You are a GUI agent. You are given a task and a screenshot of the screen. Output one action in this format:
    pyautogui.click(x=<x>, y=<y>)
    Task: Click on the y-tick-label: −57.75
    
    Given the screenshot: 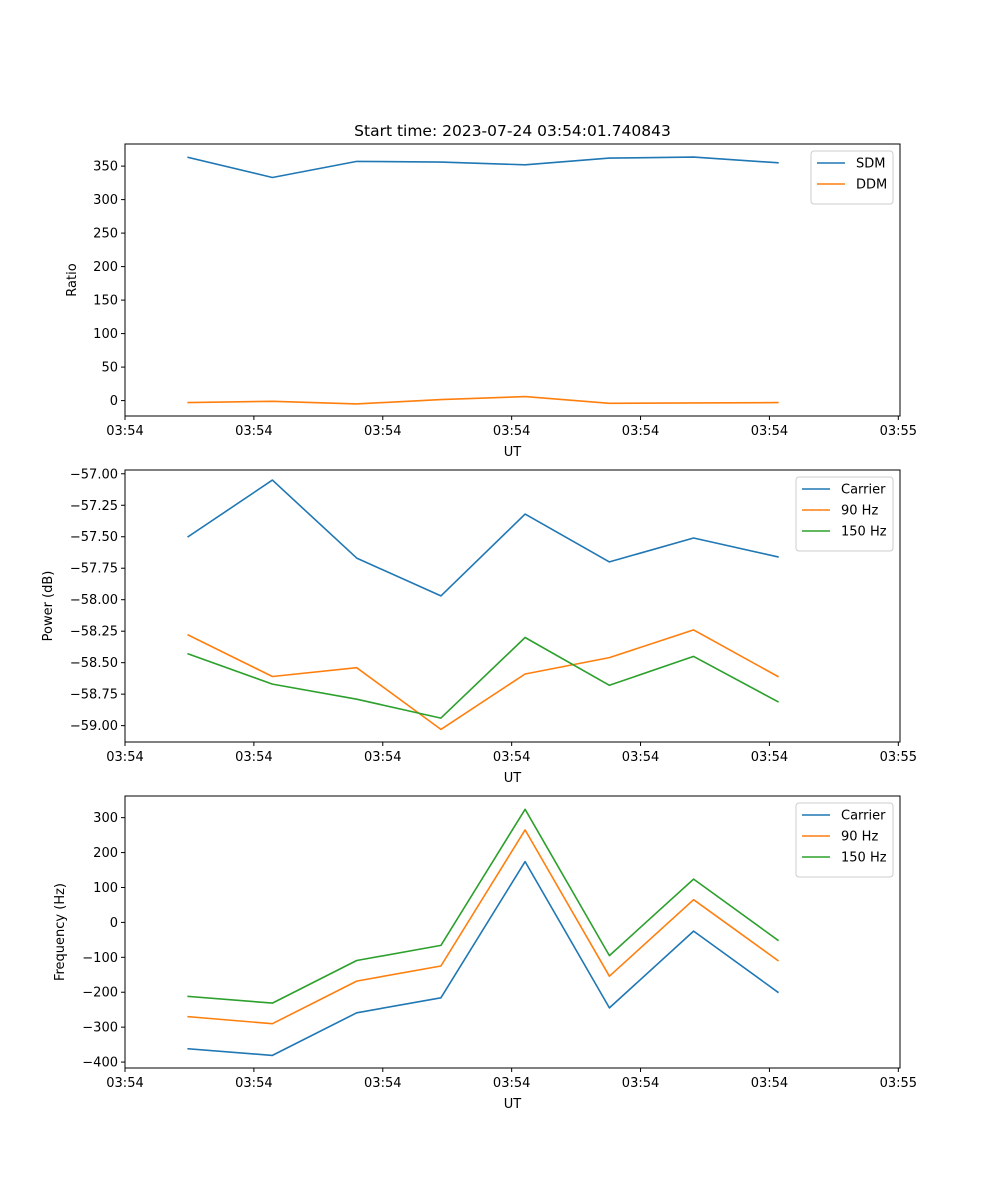 What is the action you would take?
    pyautogui.click(x=94, y=569)
    